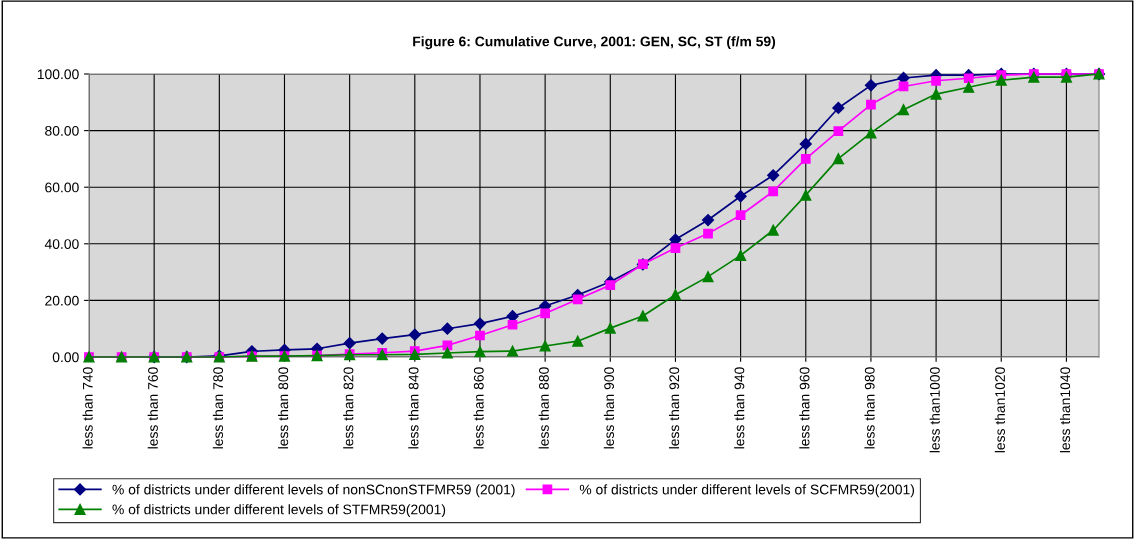  Describe the element at coordinates (62, 300) in the screenshot. I see `y-tick-label: 20.00` at that location.